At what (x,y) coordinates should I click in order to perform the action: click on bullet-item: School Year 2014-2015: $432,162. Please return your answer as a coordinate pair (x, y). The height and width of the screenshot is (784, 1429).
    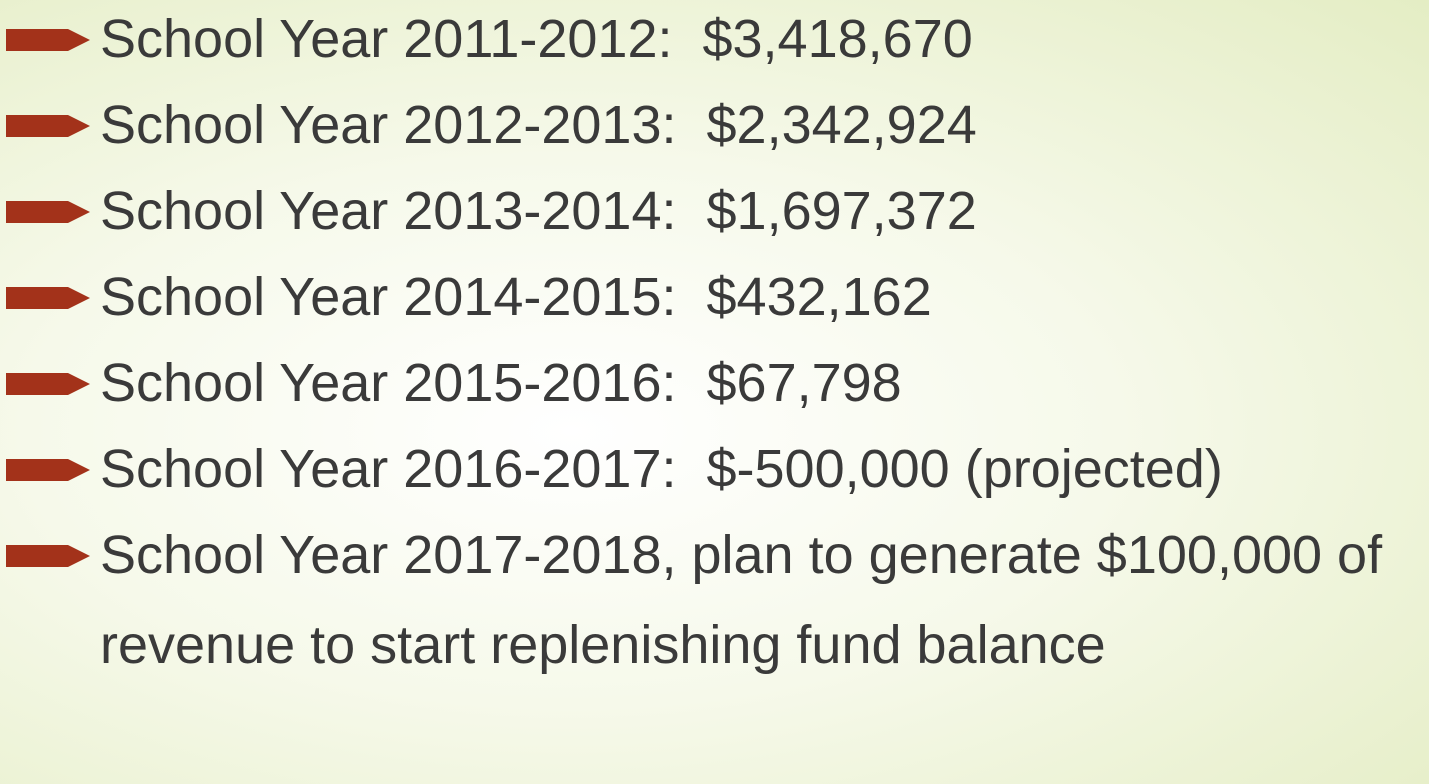
    Looking at the image, I should click on (712, 297).